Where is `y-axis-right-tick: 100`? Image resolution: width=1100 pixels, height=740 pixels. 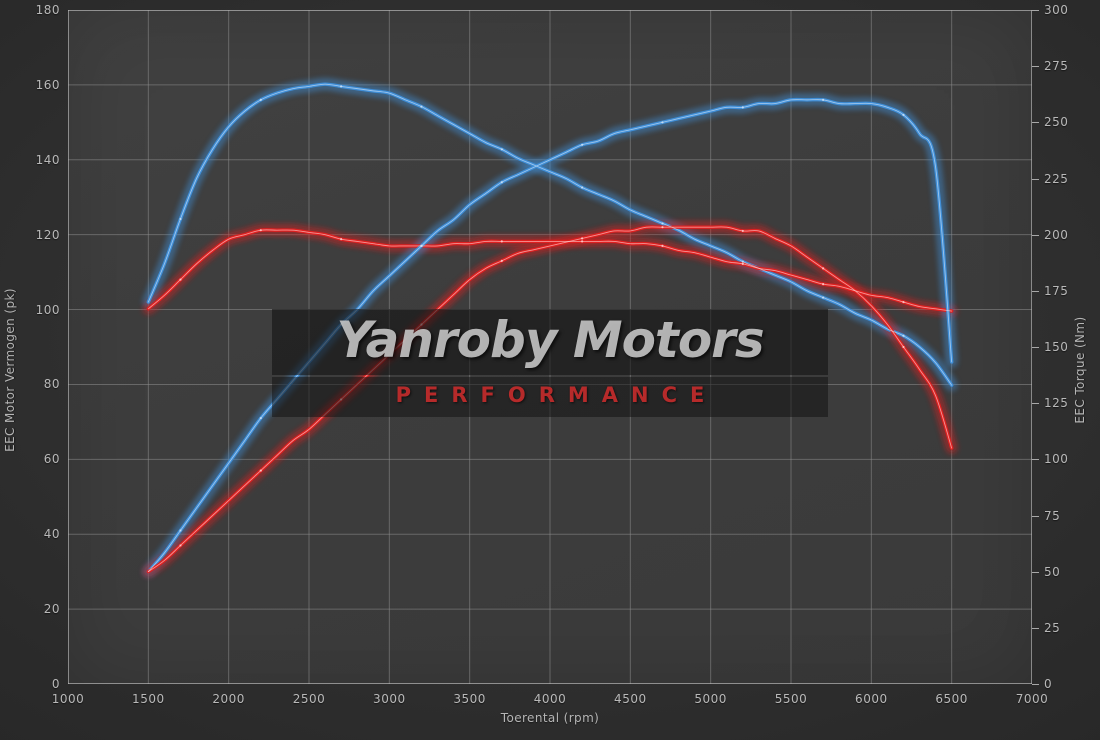
y-axis-right-tick: 100 is located at coordinates (1056, 459).